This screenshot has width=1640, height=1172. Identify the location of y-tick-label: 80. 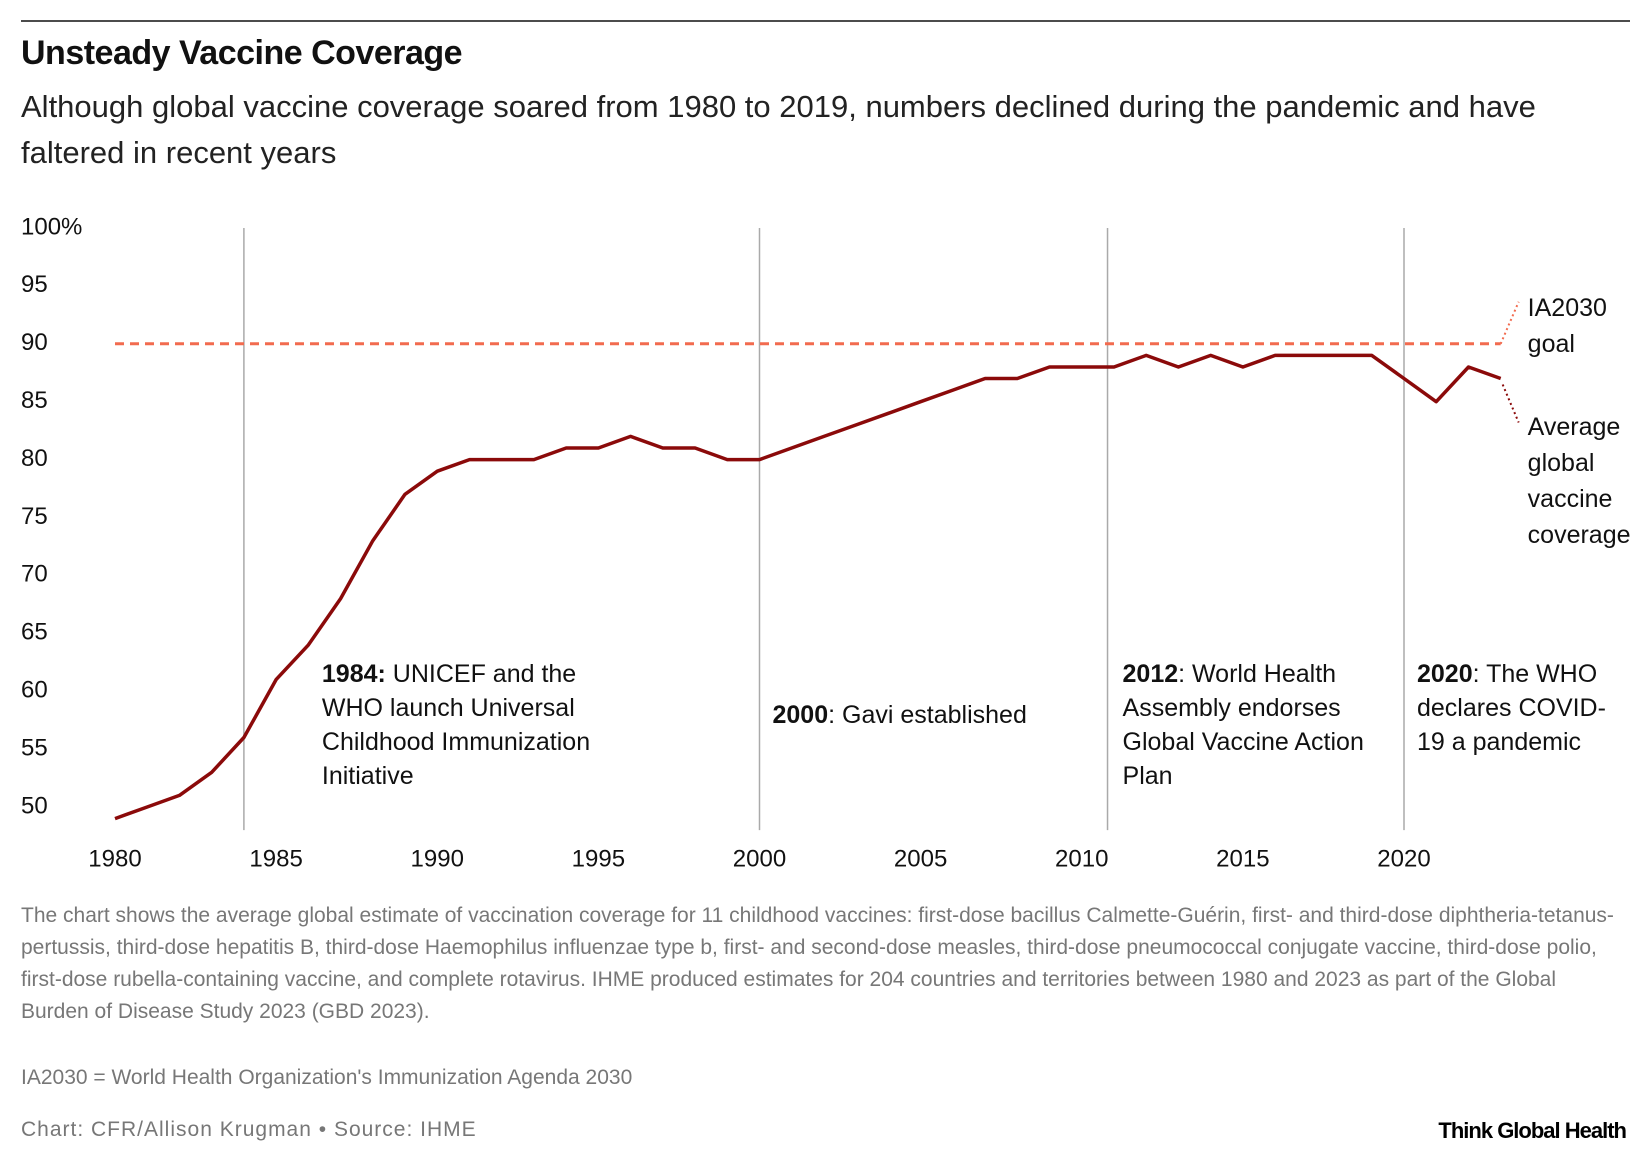
(34, 458).